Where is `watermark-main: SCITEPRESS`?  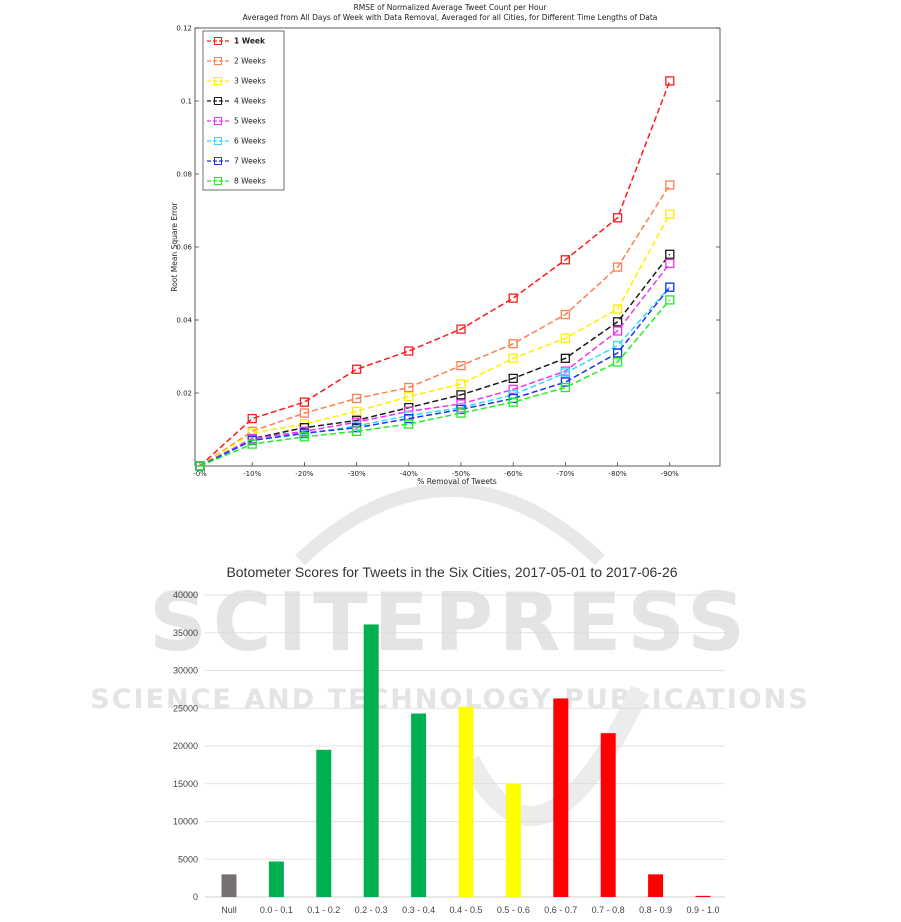 watermark-main: SCITEPRESS is located at coordinates (450, 622).